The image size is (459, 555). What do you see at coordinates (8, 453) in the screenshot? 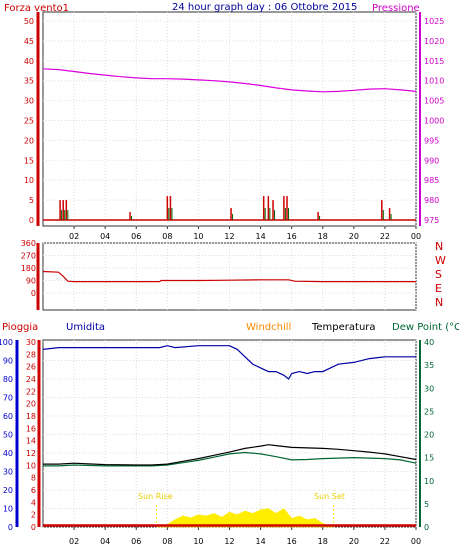
I see `humidity-y-tick-label: 40` at bounding box center [8, 453].